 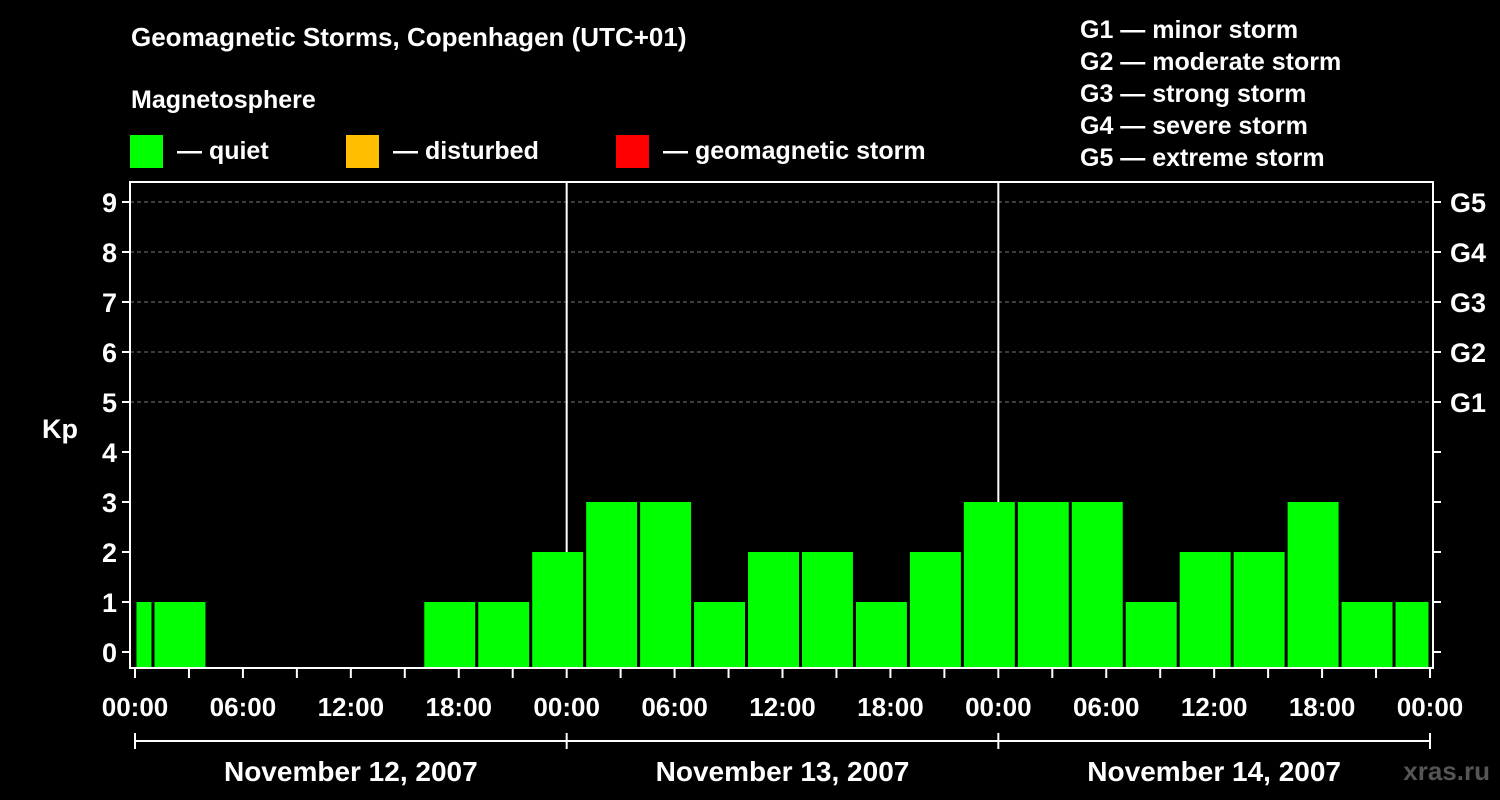 I want to click on y-tick-label: 7, so click(x=109, y=303).